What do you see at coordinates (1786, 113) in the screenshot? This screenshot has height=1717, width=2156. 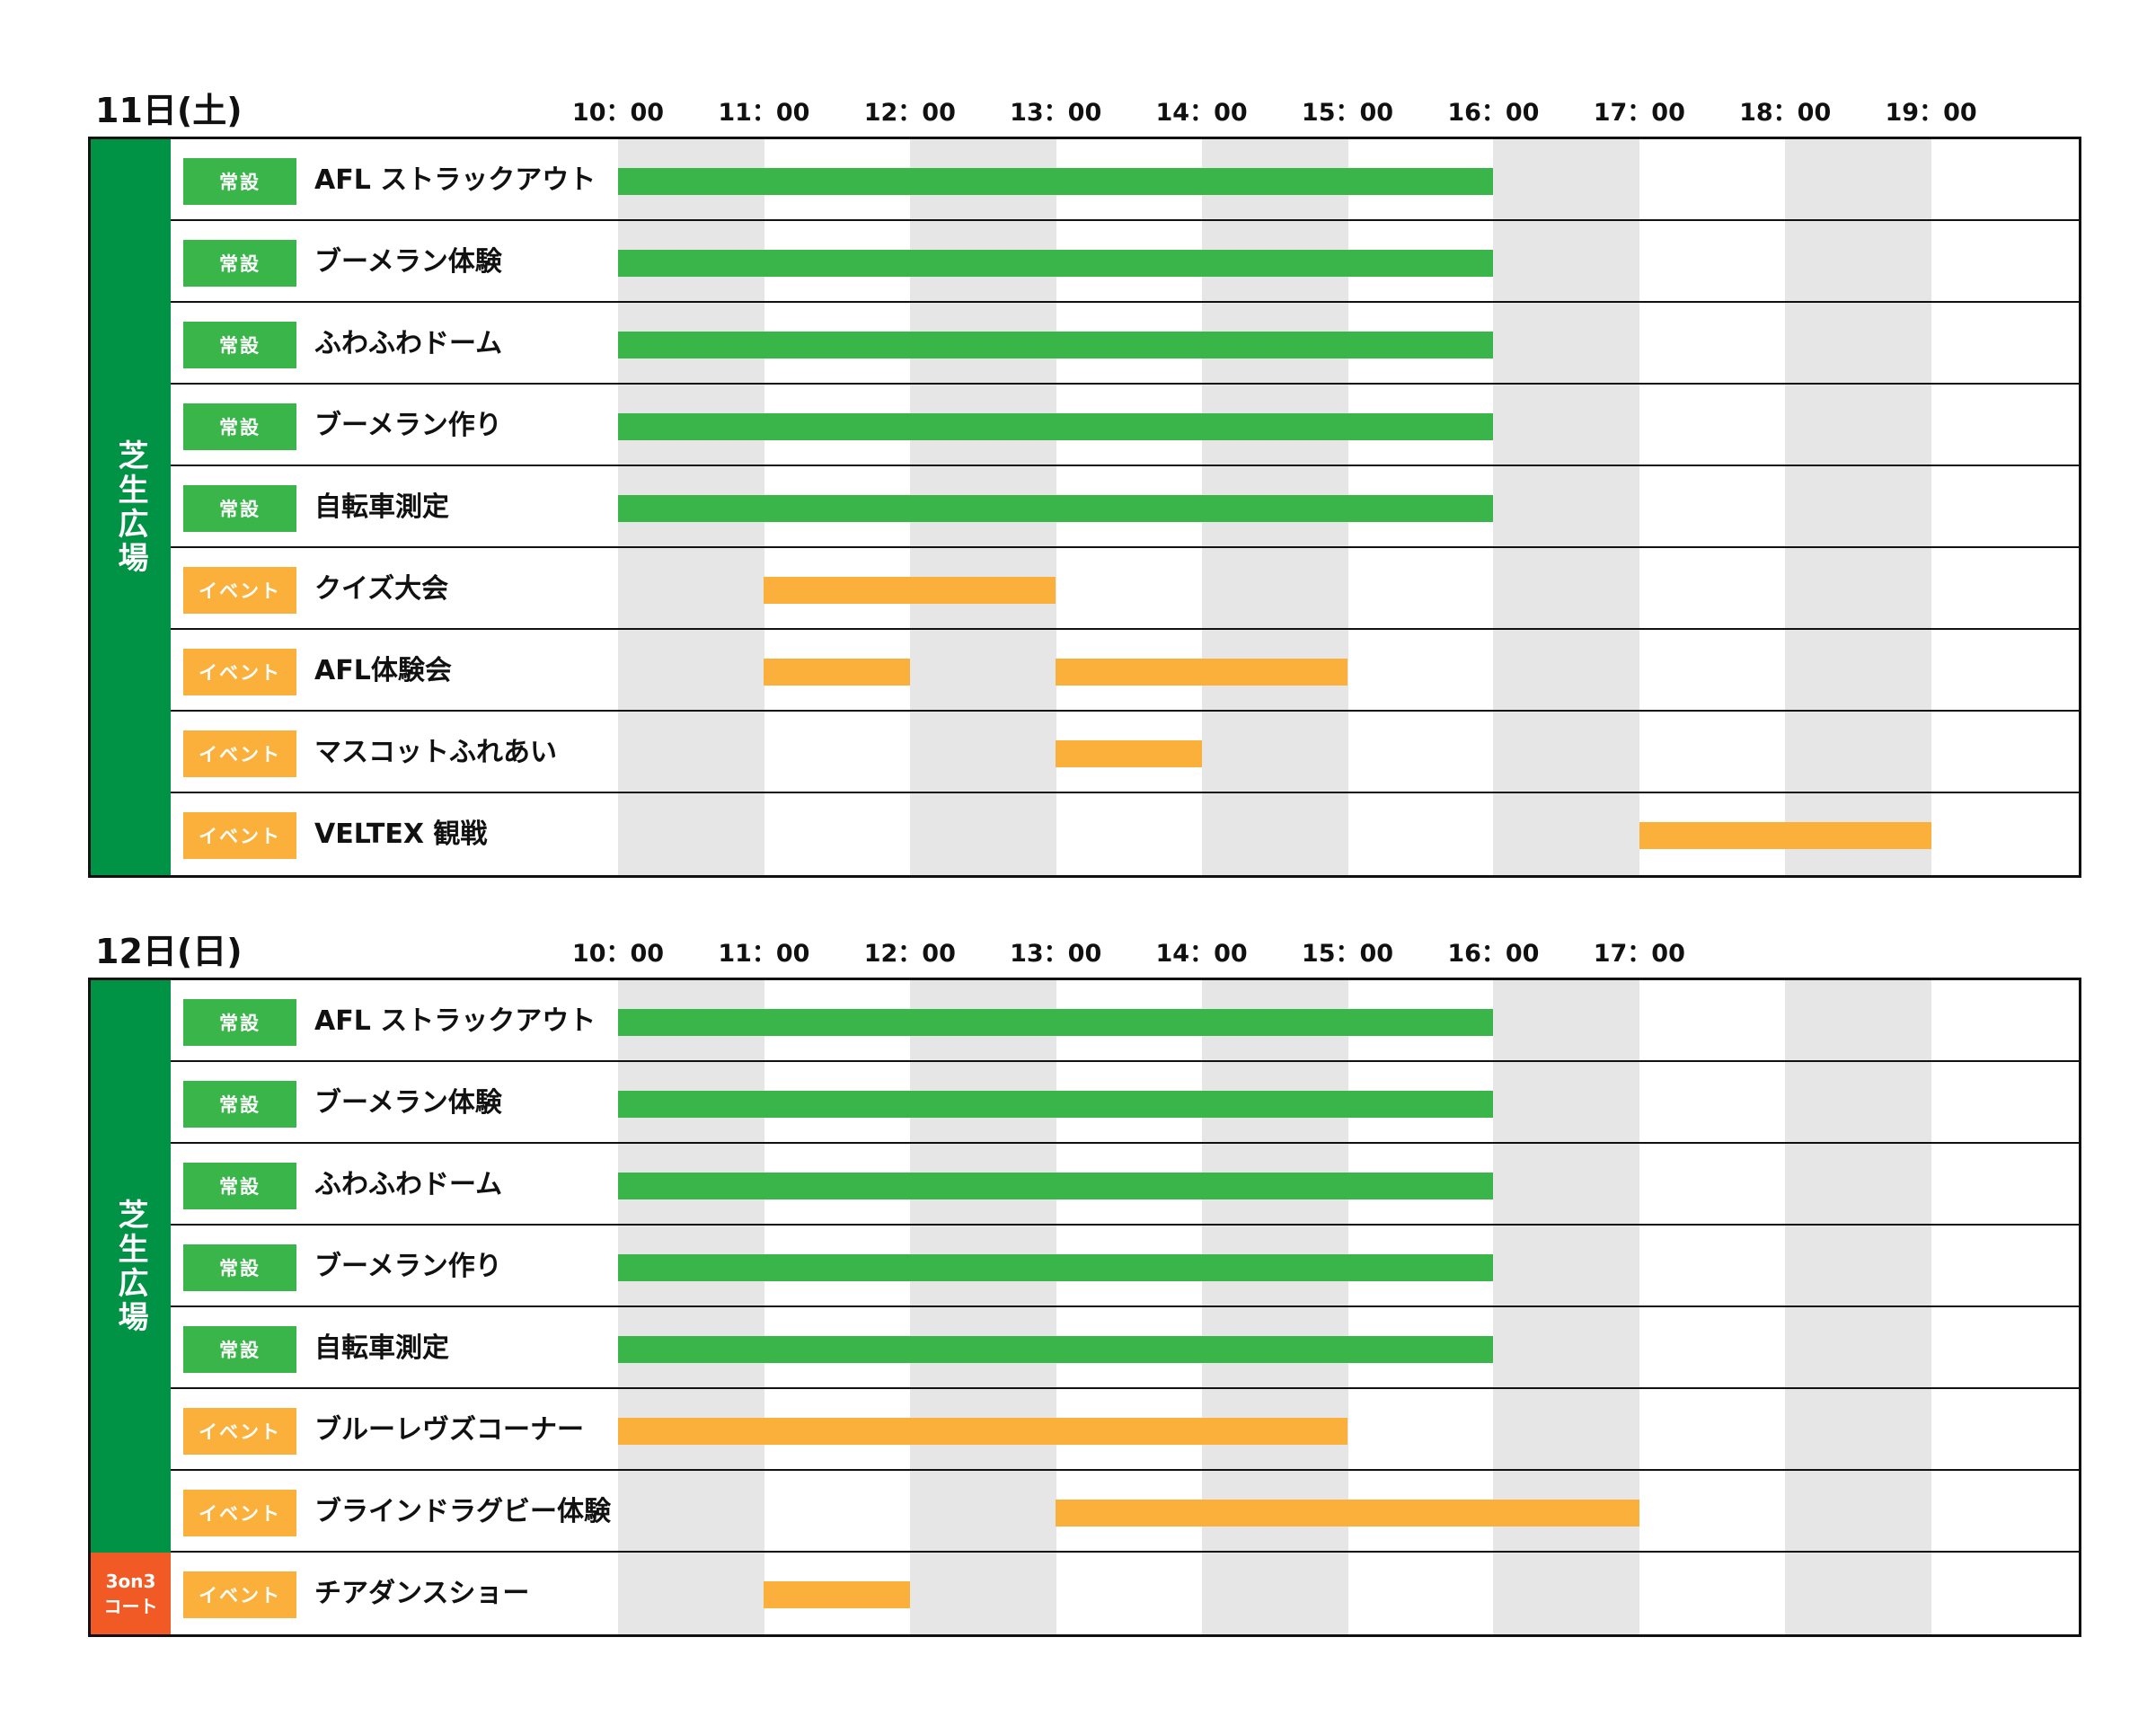 I see `hour-label: 18：00` at bounding box center [1786, 113].